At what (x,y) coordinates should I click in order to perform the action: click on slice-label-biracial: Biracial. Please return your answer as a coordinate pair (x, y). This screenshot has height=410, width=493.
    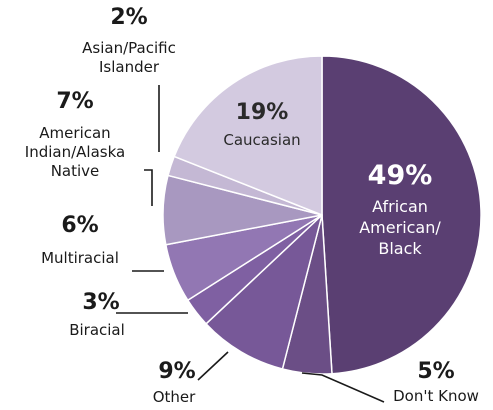
    Looking at the image, I should click on (97, 330).